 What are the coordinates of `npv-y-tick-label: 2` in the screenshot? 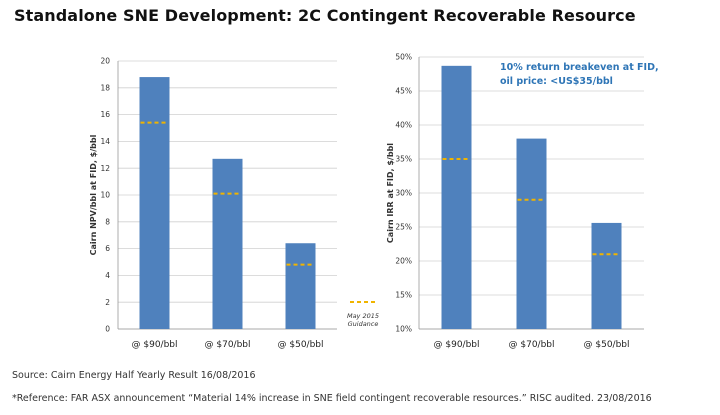 It's located at (107, 302).